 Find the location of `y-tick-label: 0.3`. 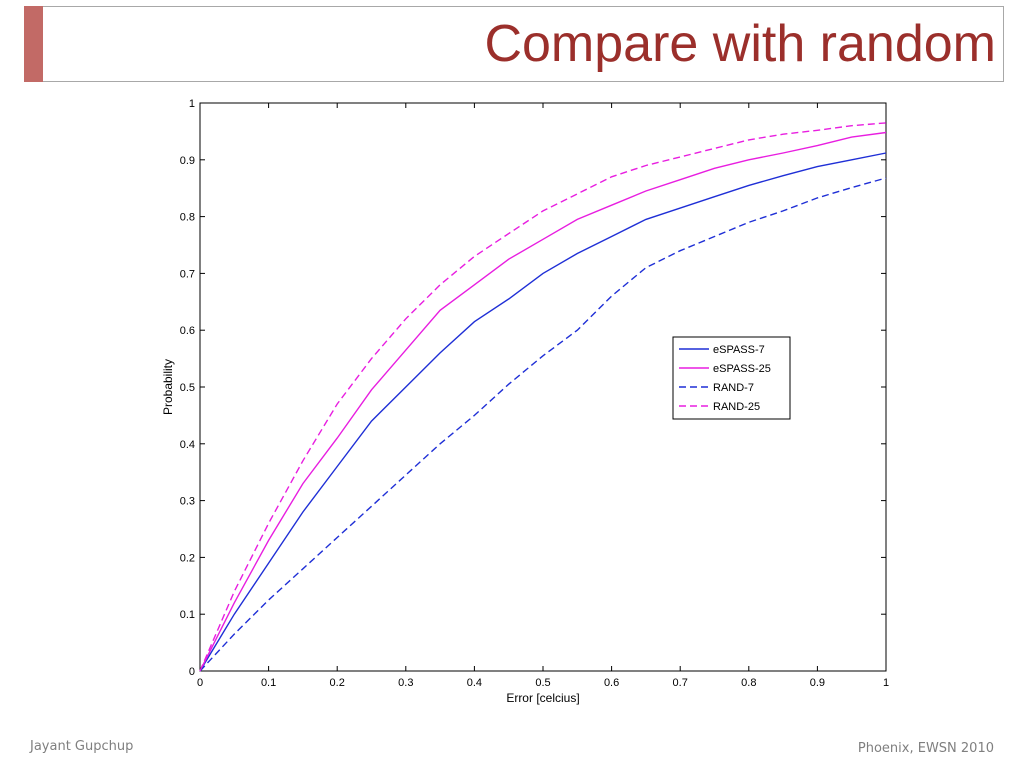

y-tick-label: 0.3 is located at coordinates (187, 502).